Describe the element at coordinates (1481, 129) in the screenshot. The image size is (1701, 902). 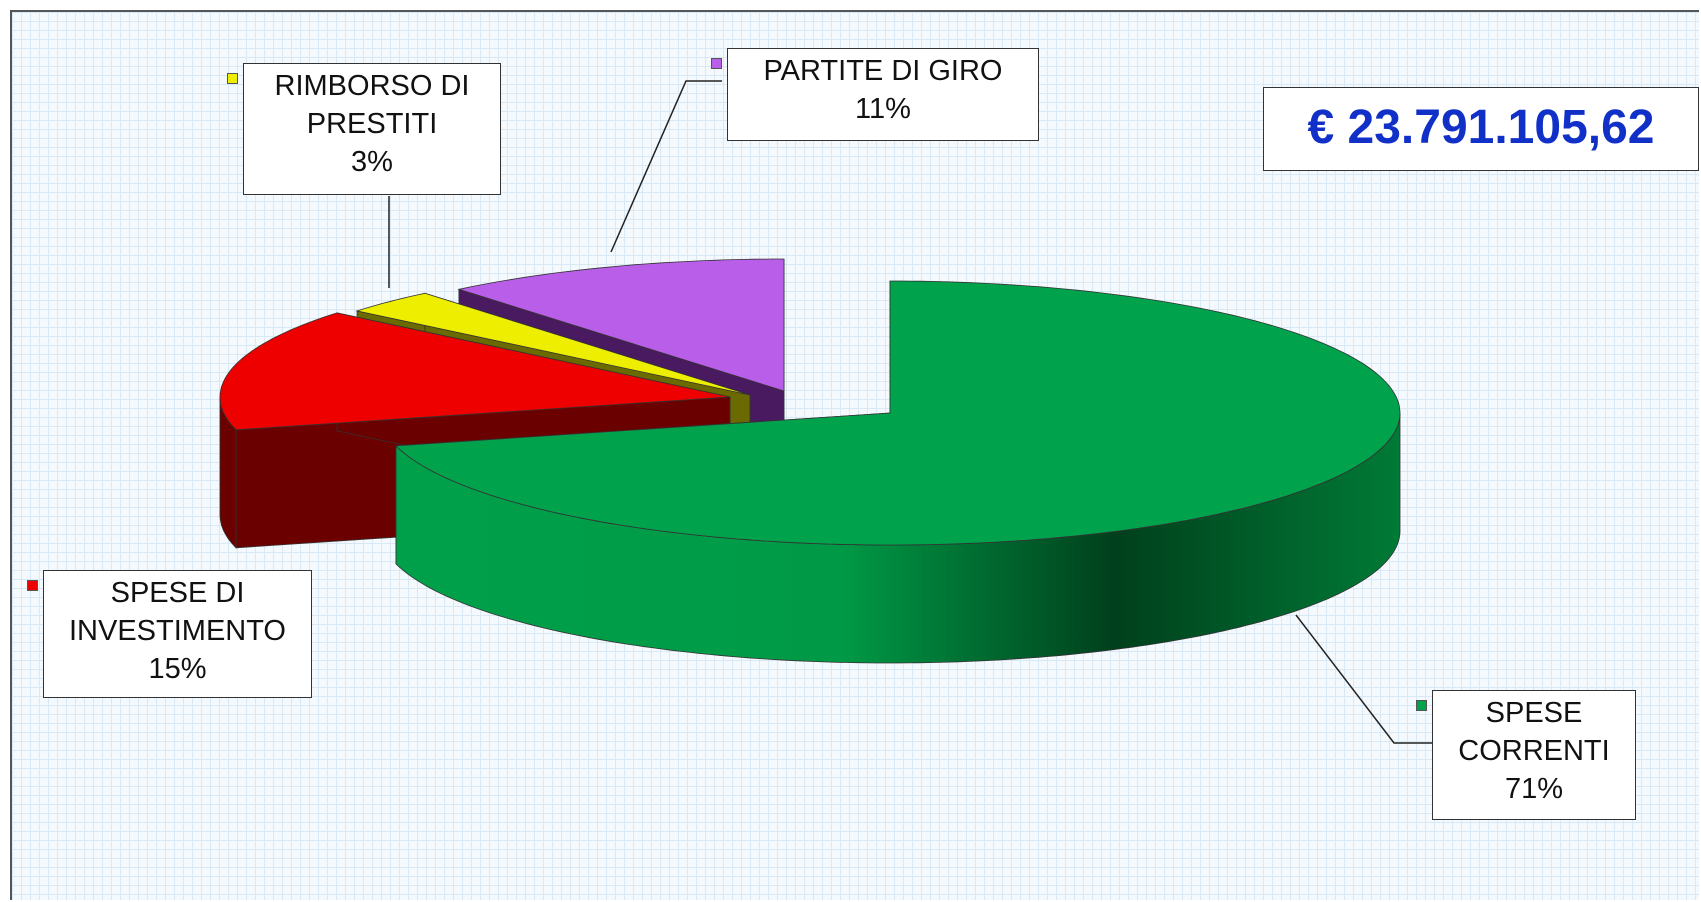
I see `total-annotation: € 23.791.105,62` at that location.